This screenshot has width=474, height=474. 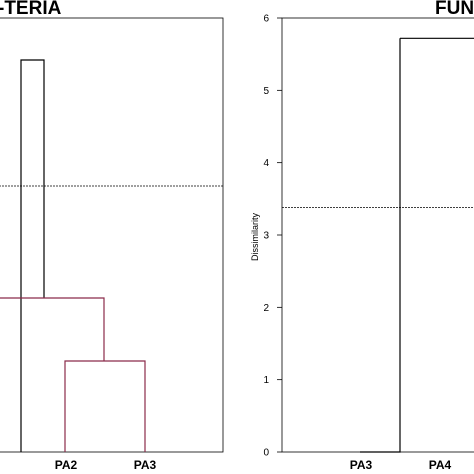 I want to click on bacteria-leaf-label-pa3: PA3, so click(x=145, y=465).